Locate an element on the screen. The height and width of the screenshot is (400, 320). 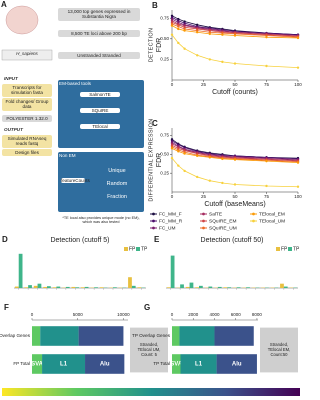
legend-label: FC_MM_R is located at coordinates (171, 221).